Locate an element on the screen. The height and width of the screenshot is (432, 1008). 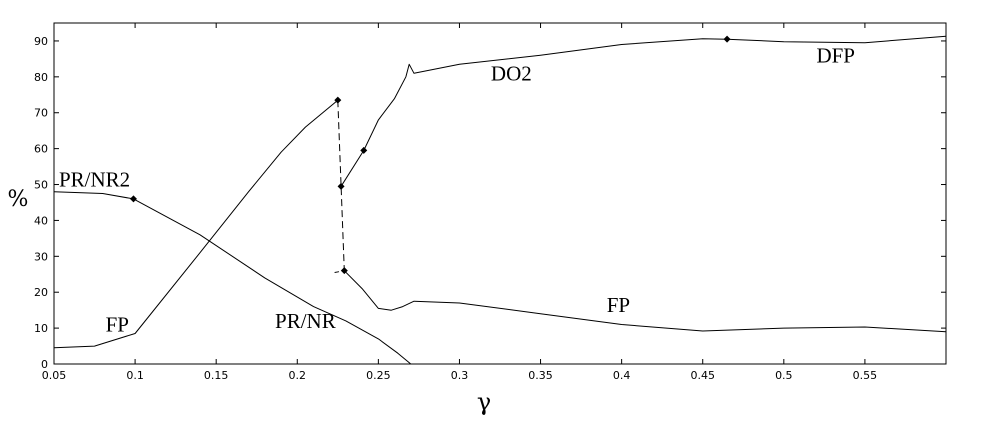
y-tick-label: 20 is located at coordinates (41, 292).